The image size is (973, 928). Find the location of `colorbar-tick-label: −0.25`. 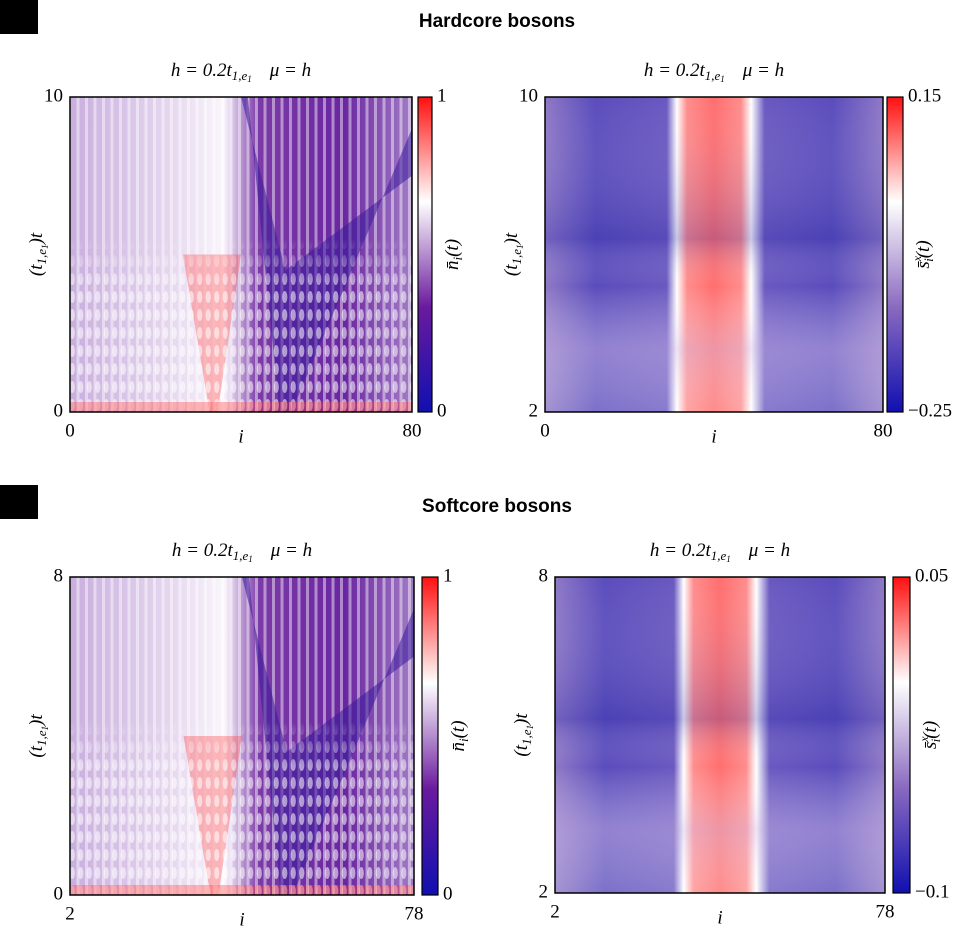

colorbar-tick-label: −0.25 is located at coordinates (930, 410).